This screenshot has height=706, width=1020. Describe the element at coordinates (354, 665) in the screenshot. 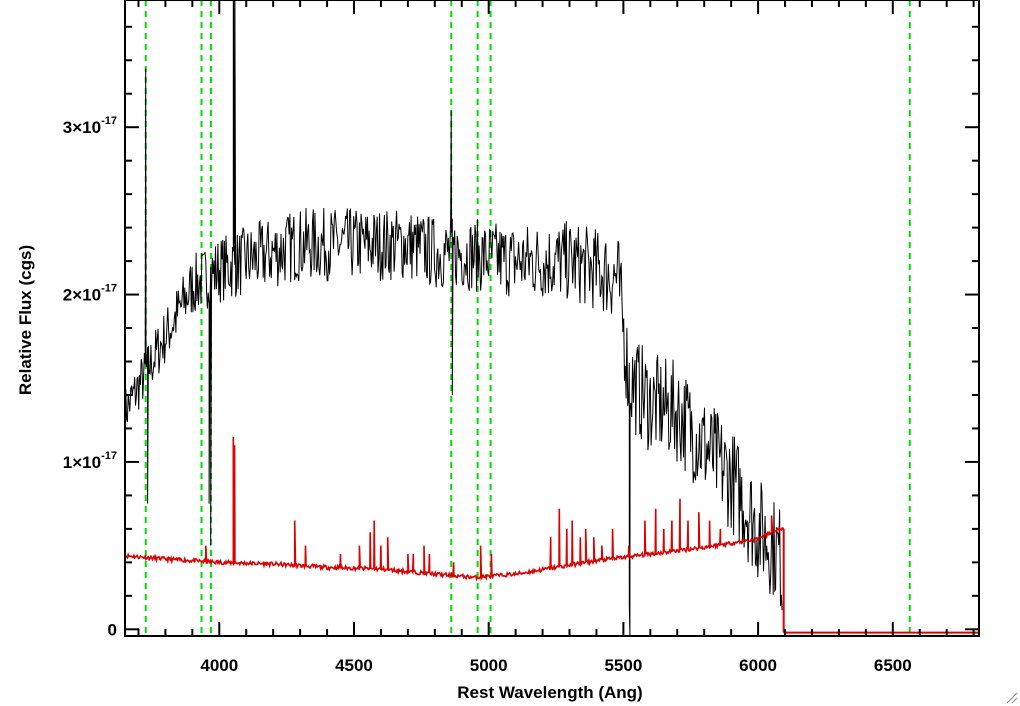

I see `x-tick-label: 4500` at that location.